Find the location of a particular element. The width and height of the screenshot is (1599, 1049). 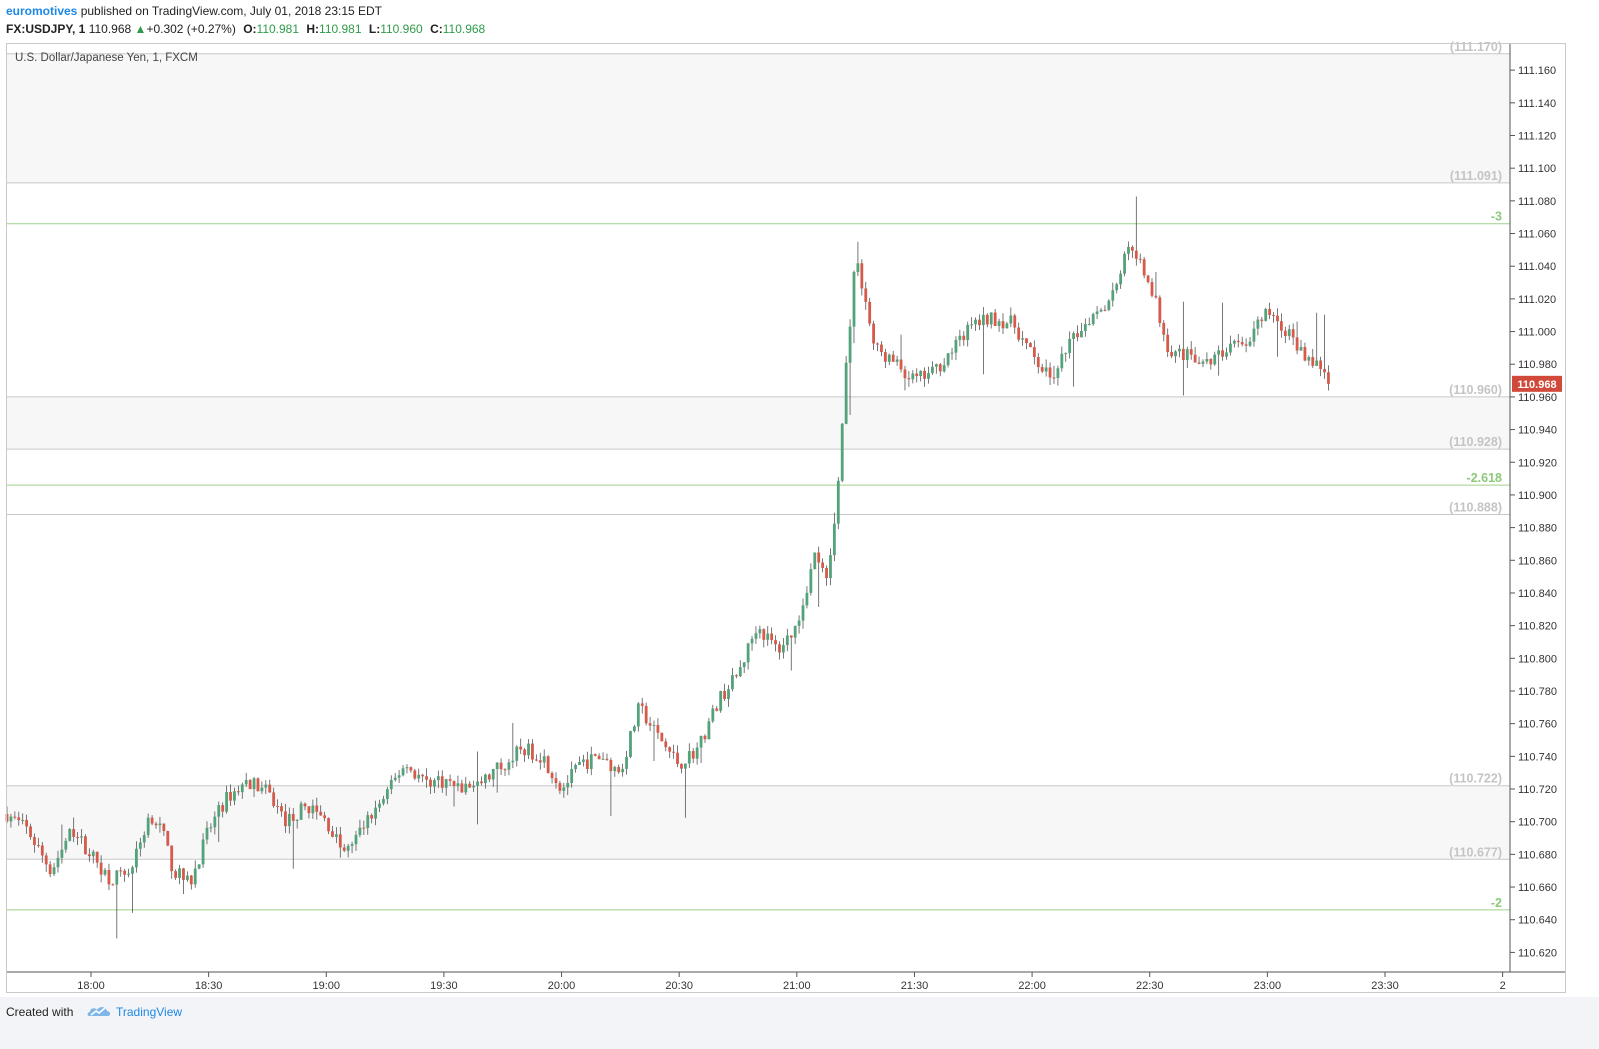

tradingview-brand-link: TradingView is located at coordinates (149, 1012).